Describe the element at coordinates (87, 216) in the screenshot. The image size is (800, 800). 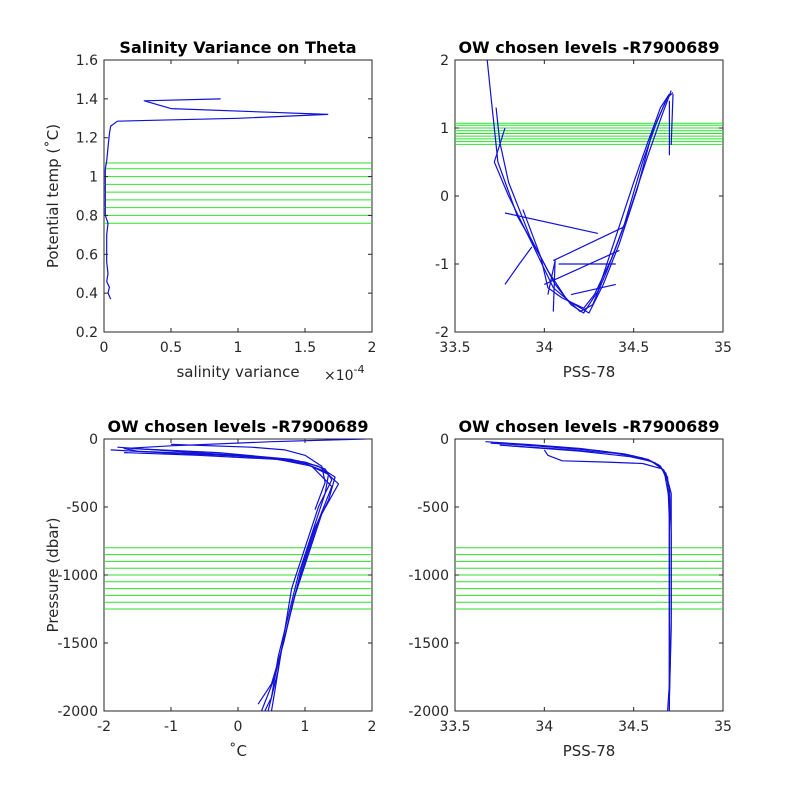
I see `y-tick-label: 0.8` at that location.